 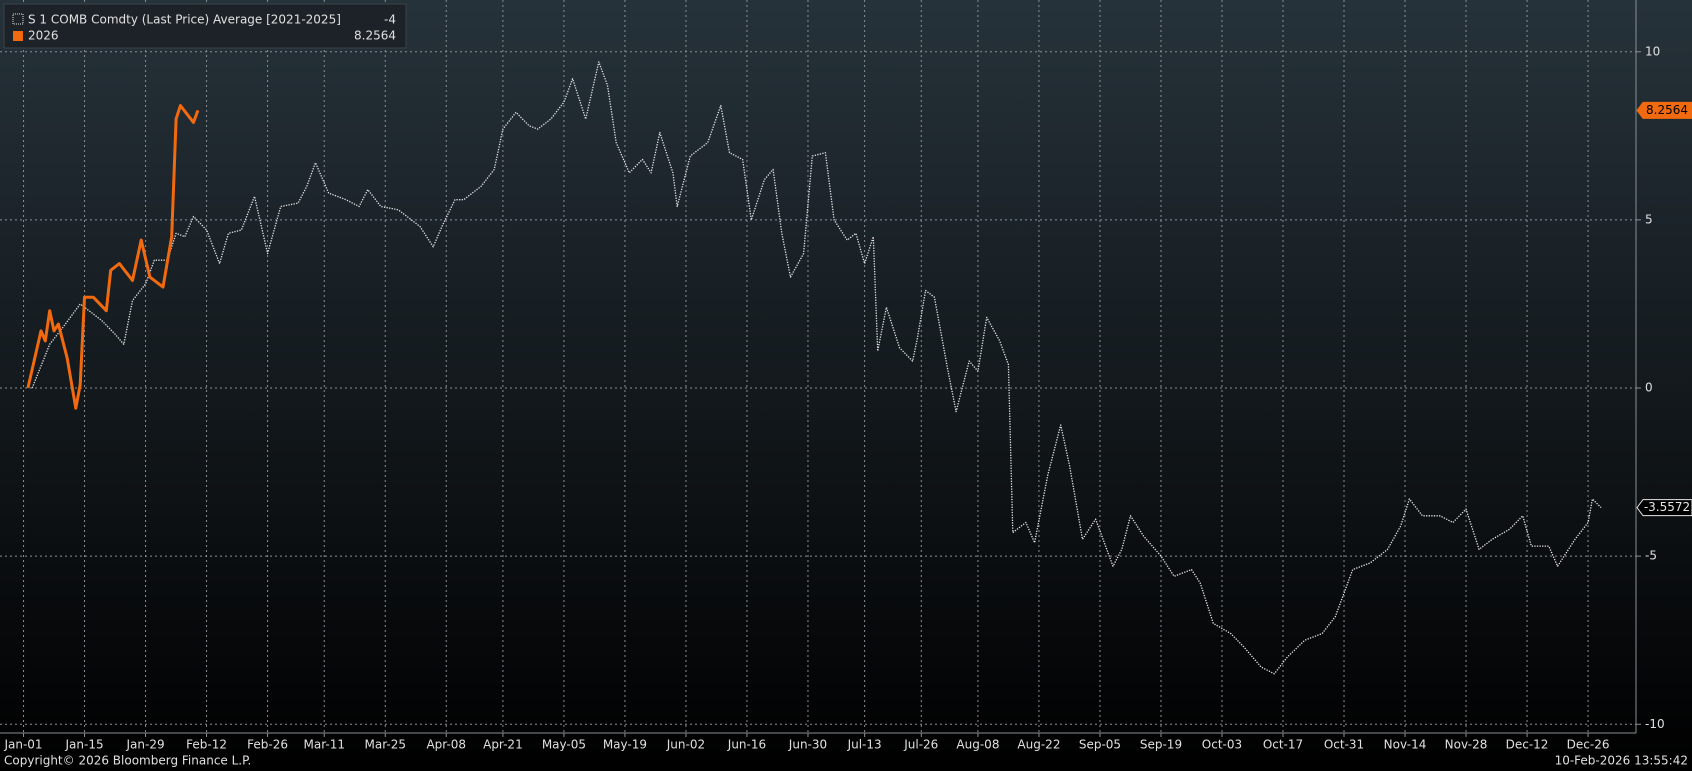 I want to click on y-tick-label: 0, so click(x=1649, y=388).